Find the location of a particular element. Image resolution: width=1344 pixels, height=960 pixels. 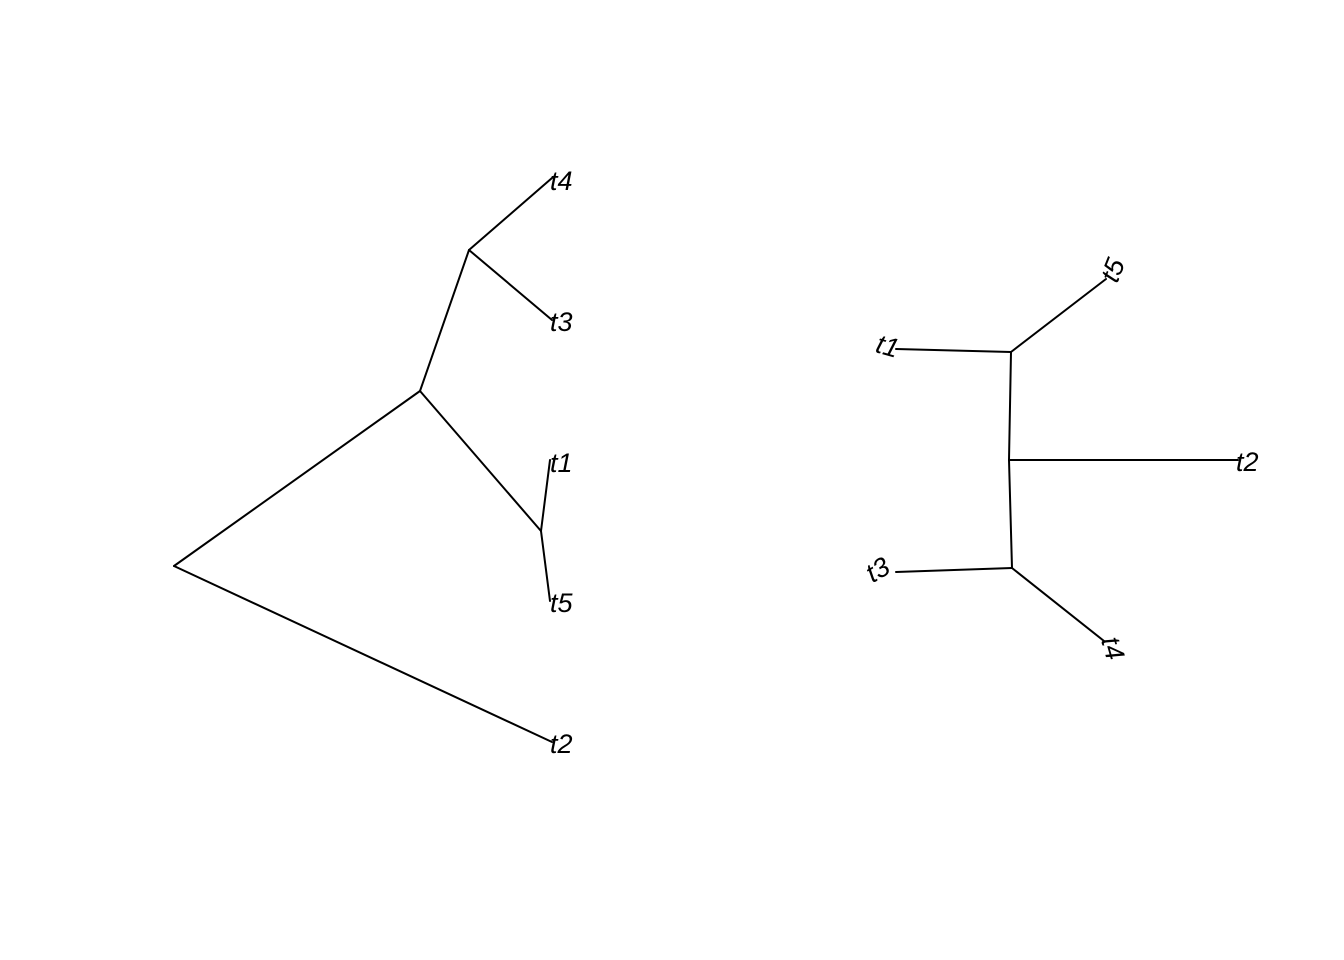

tip-label-t4: t4 is located at coordinates (561, 181).